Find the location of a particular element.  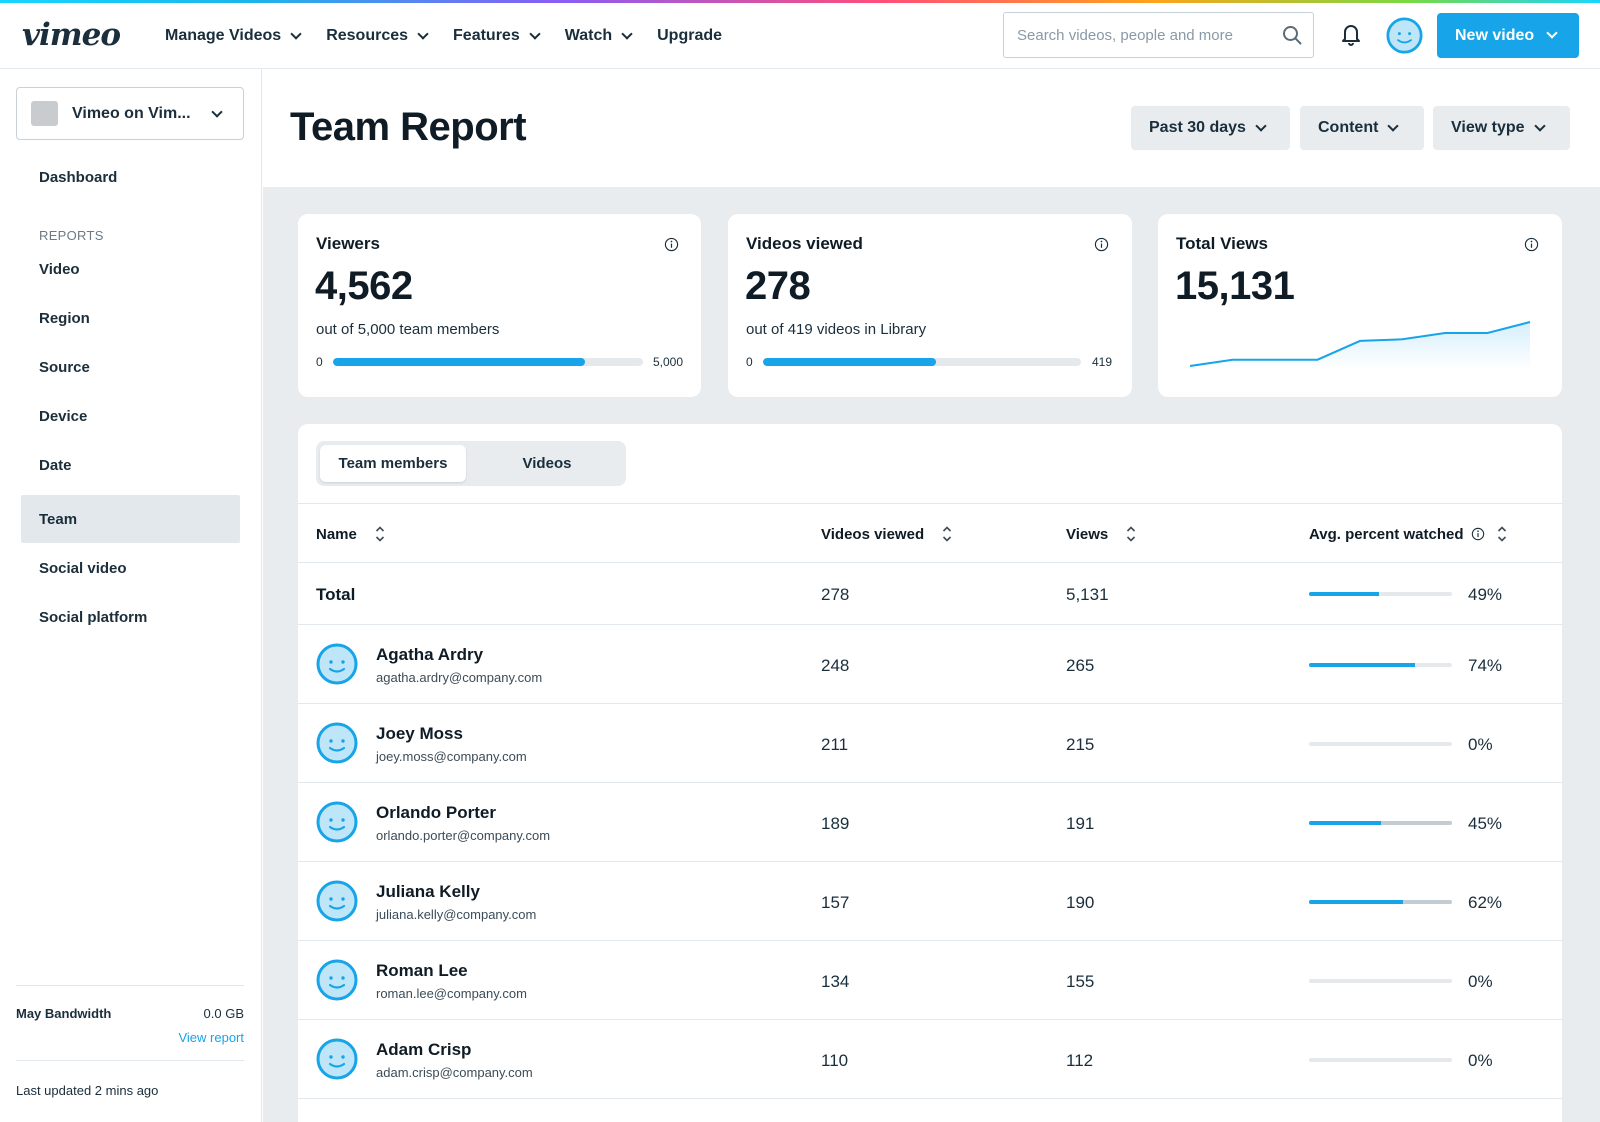

sidebar-item-region: Region is located at coordinates (64, 318).